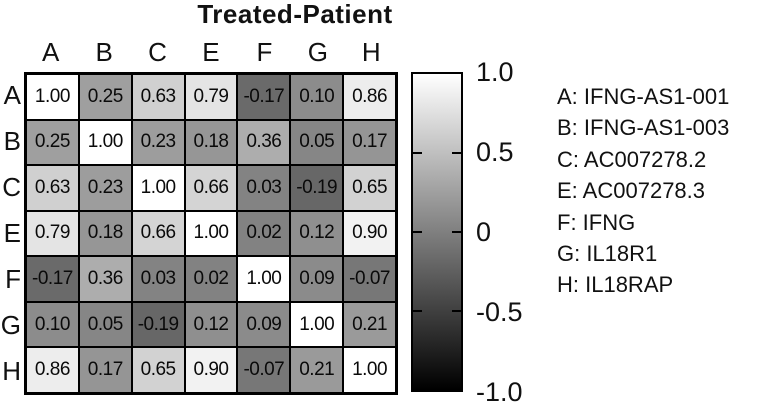 The width and height of the screenshot is (762, 404). What do you see at coordinates (105, 370) in the screenshot?
I see `heatmap-cell-HB: 0.17` at bounding box center [105, 370].